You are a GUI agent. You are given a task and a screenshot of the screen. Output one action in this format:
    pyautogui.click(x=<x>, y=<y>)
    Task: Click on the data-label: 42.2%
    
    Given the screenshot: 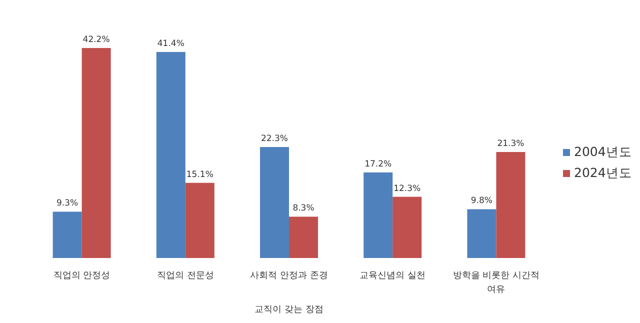 What is the action you would take?
    pyautogui.click(x=96, y=40)
    